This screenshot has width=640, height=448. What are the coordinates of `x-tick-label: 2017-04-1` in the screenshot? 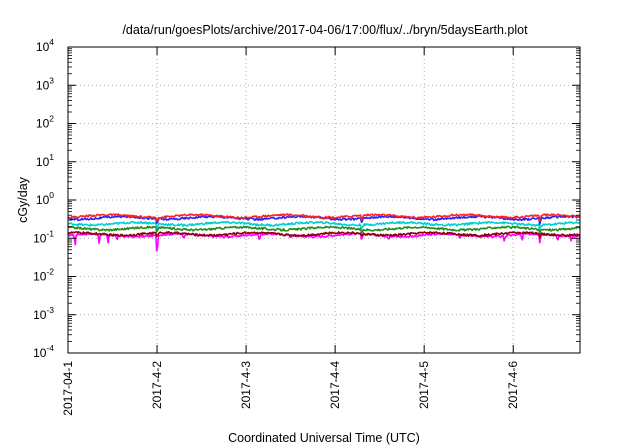 It's located at (68, 388).